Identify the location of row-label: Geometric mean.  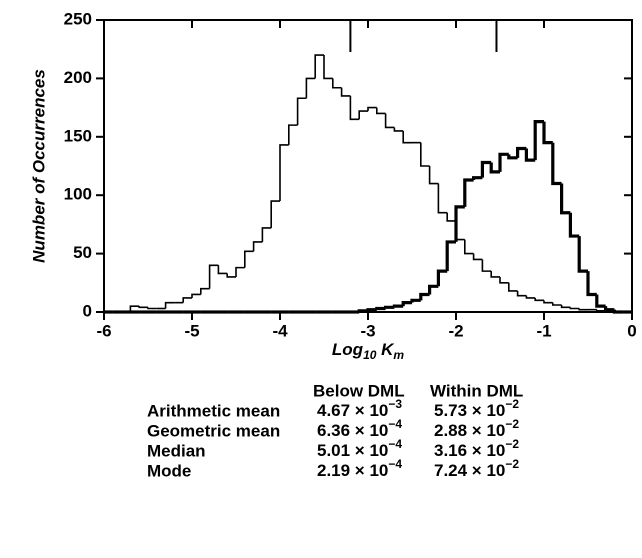
(213, 430).